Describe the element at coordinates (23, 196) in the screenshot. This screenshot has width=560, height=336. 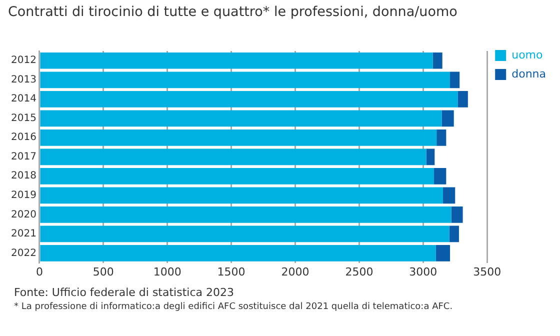
I see `y-tick-label: 2019` at that location.